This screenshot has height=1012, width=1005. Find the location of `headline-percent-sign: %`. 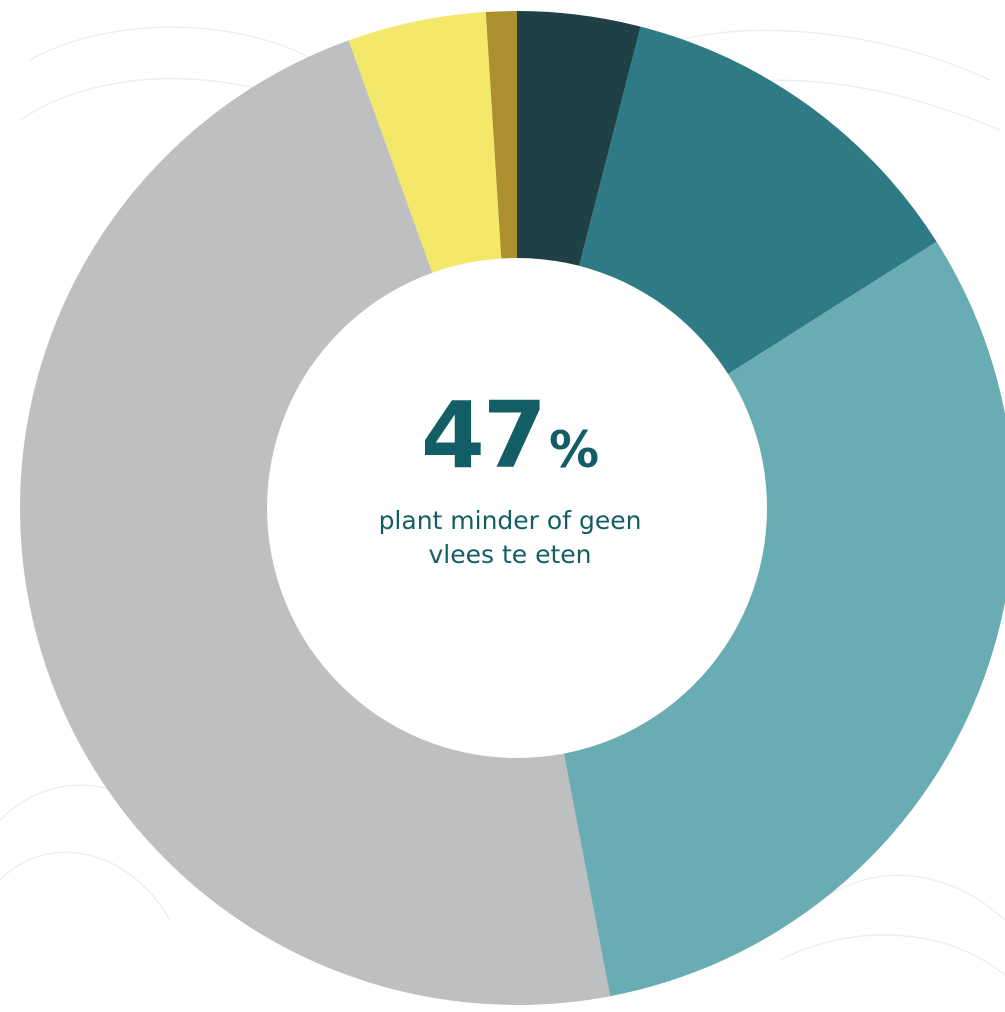

headline-percent-sign: % is located at coordinates (574, 450).